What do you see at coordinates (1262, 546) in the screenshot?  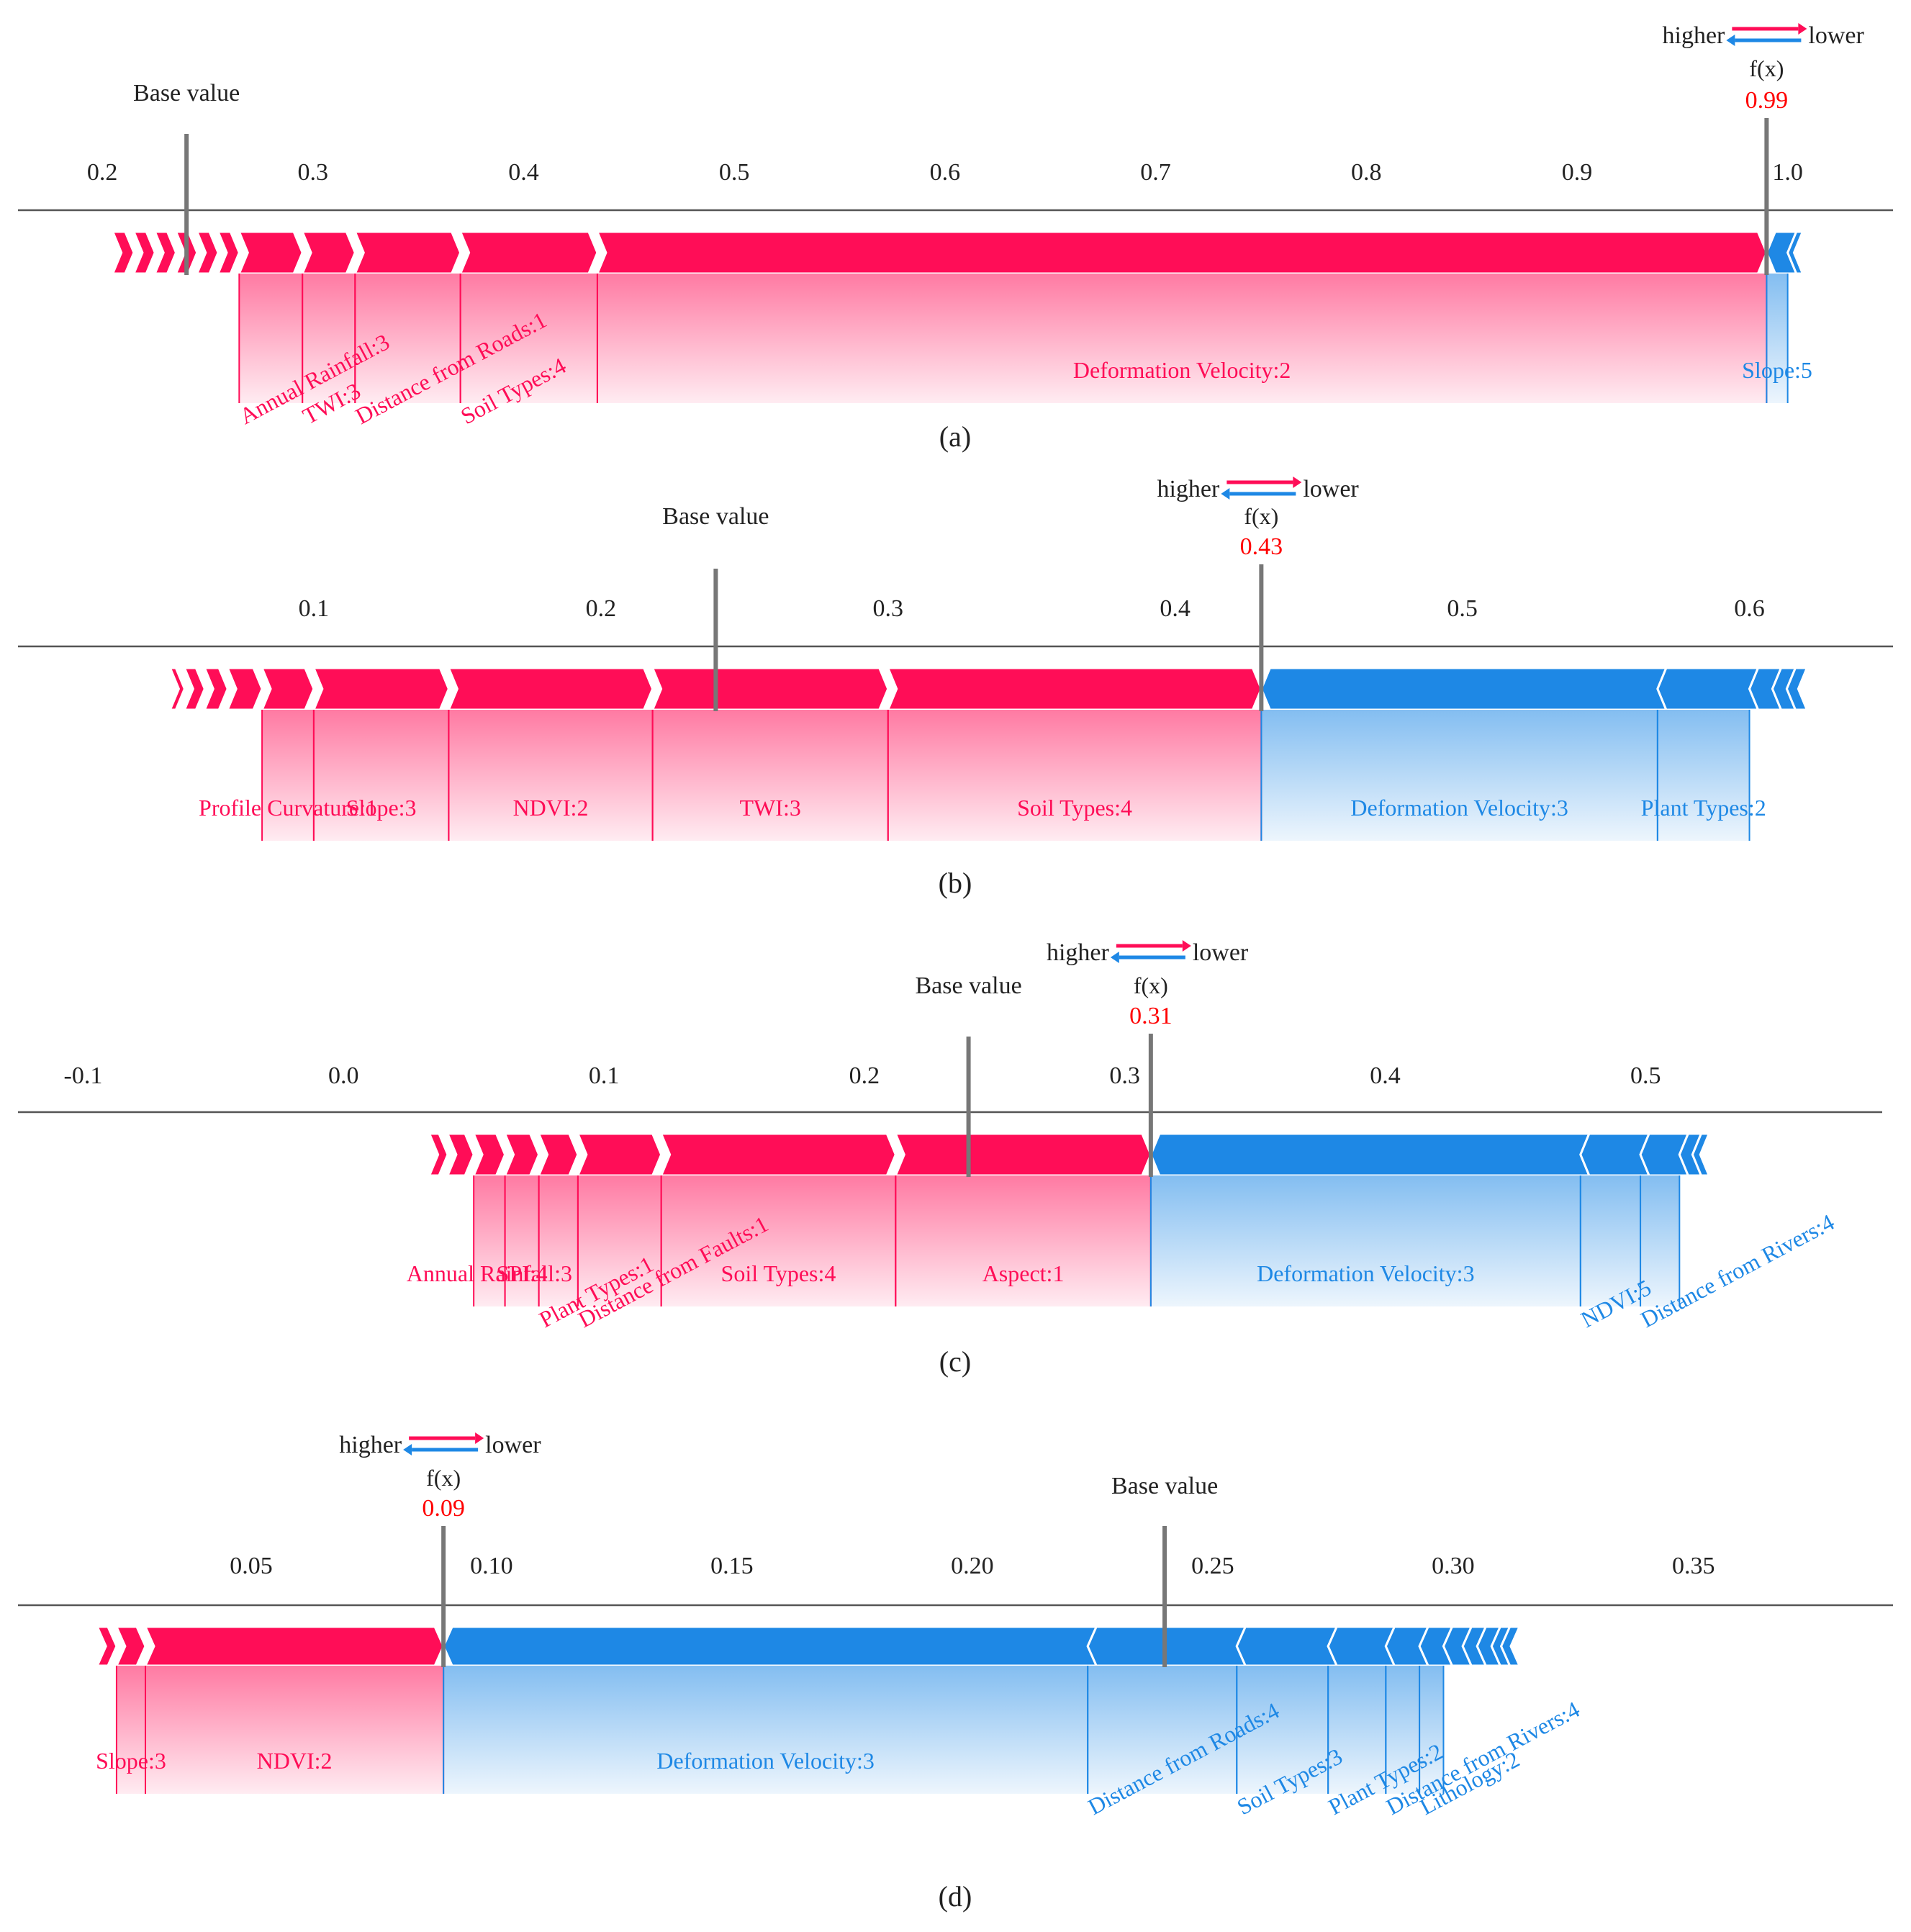 I see `fx-value: 0.43` at bounding box center [1262, 546].